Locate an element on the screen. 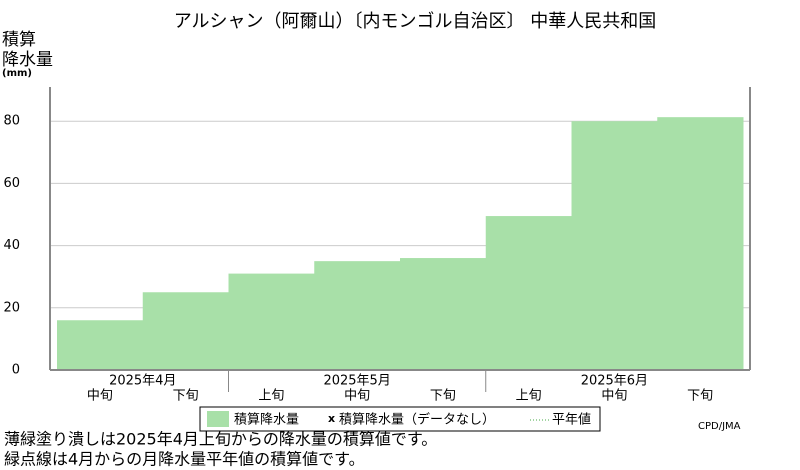 The height and width of the screenshot is (470, 800). footnote: 緑点線は4月からの月降水量平年値の積算値です。 is located at coordinates (184, 459).